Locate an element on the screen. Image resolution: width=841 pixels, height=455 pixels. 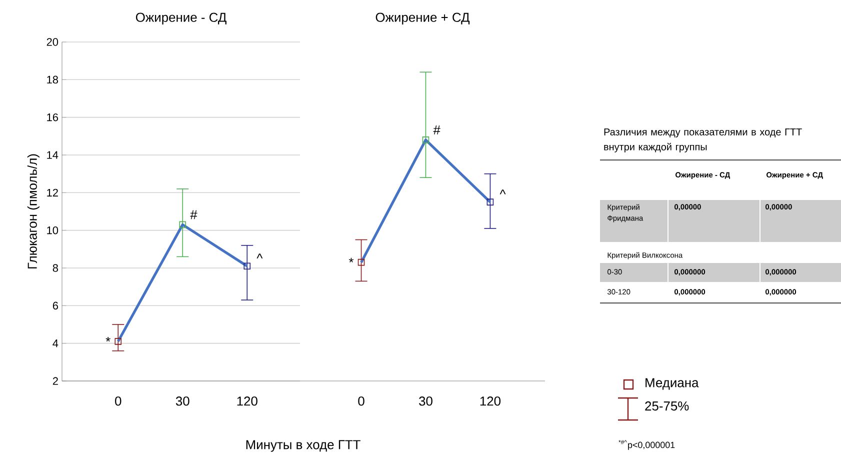
y-tick-label: 18 is located at coordinates (52, 80).